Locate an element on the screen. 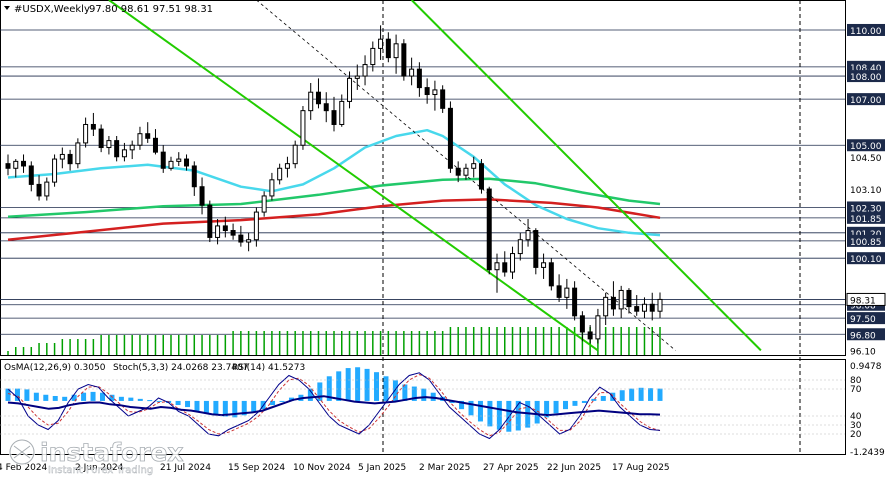 The height and width of the screenshot is (478, 886). price-label: 108.40 is located at coordinates (866, 69).